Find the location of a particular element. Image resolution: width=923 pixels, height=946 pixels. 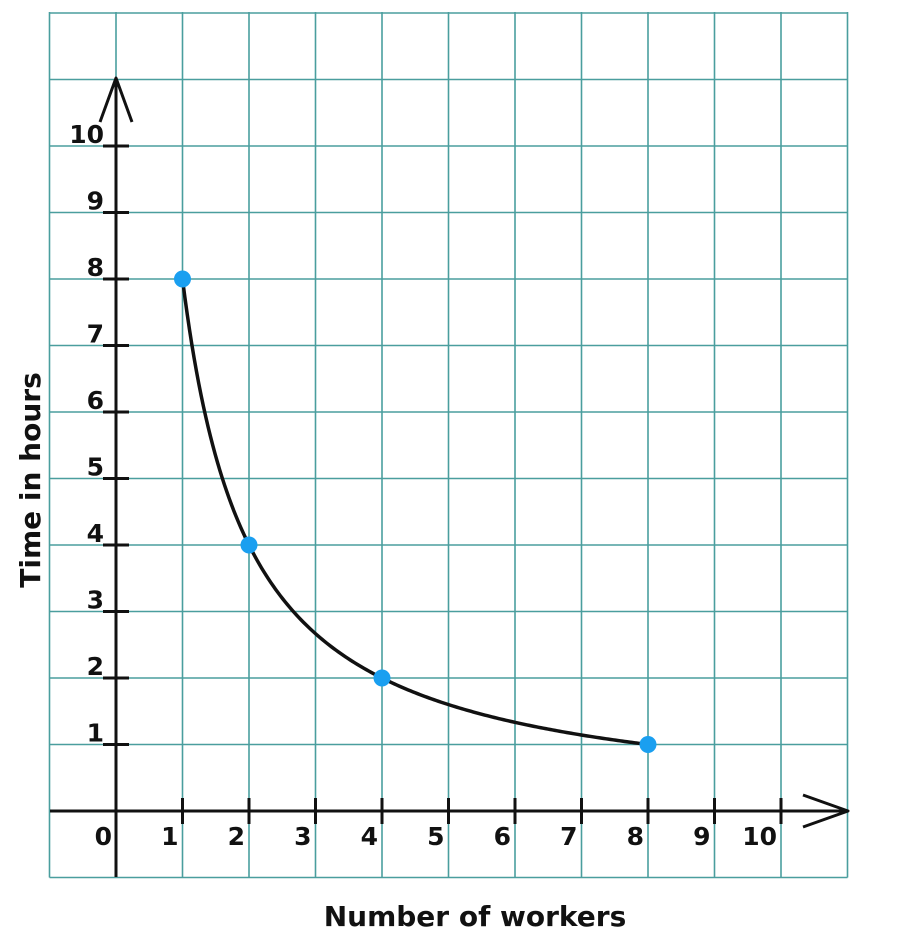

x-tick-label: 3 is located at coordinates (302, 836).